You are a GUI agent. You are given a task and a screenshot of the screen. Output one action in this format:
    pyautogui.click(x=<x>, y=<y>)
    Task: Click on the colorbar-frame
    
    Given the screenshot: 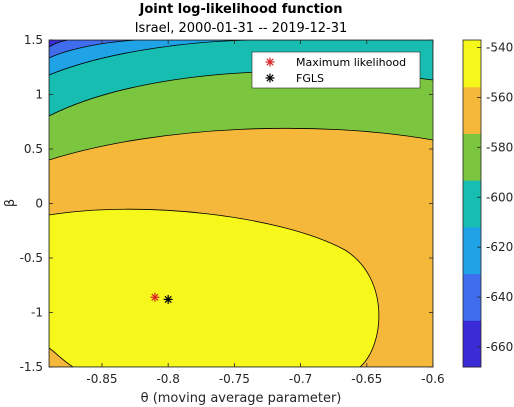 What is the action you would take?
    pyautogui.click(x=472, y=203)
    